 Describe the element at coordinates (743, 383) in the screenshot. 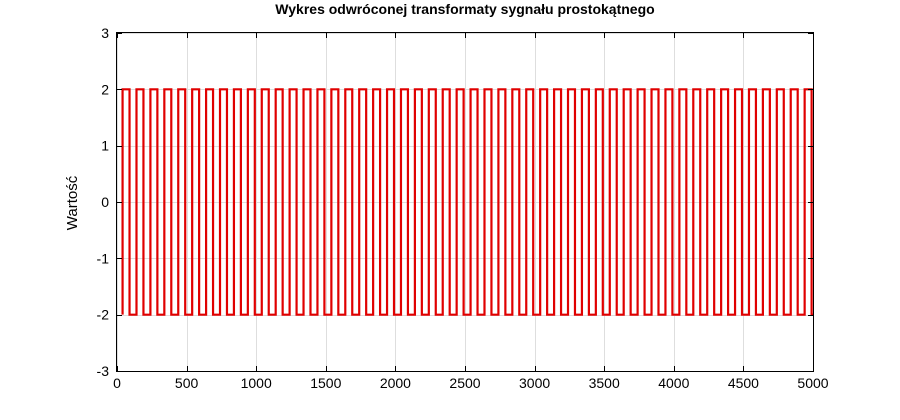

I see `x-tick-label: 4500` at that location.